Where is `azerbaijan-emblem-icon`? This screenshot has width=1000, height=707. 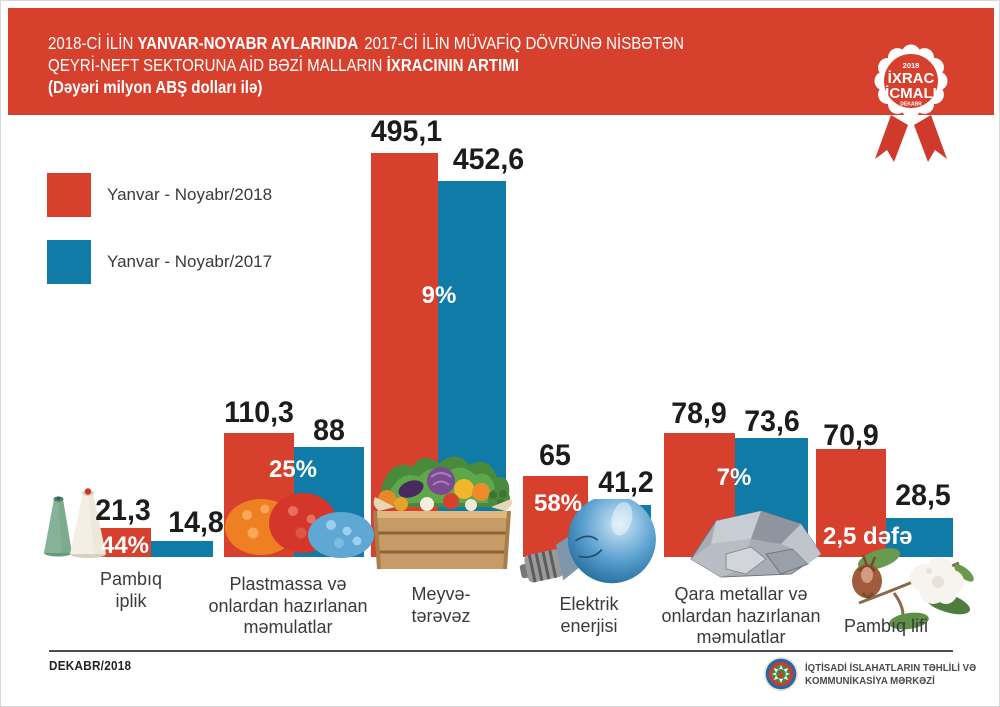
azerbaijan-emblem-icon is located at coordinates (781, 674).